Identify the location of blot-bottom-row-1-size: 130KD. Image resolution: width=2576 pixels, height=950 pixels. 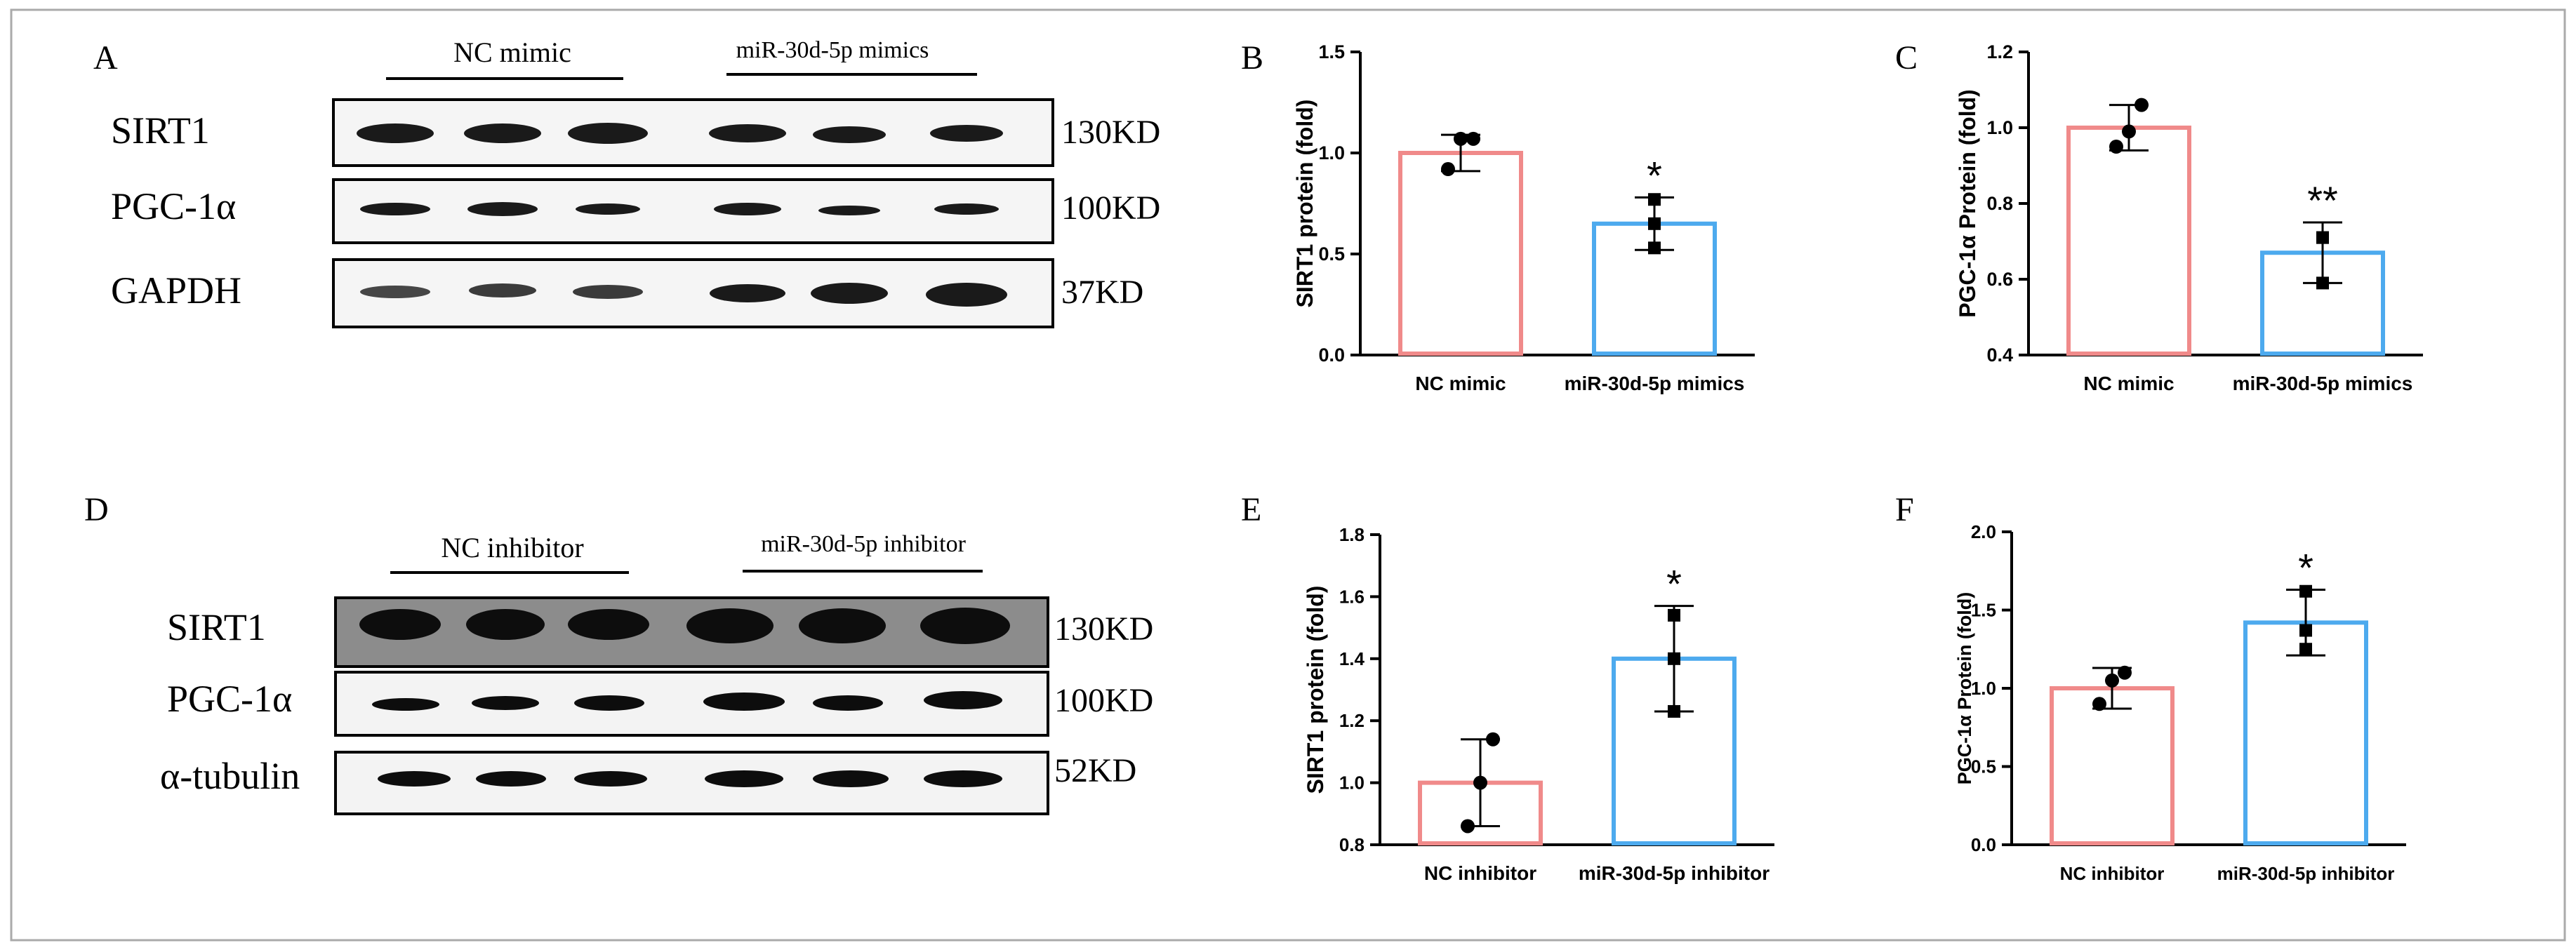
(1104, 629).